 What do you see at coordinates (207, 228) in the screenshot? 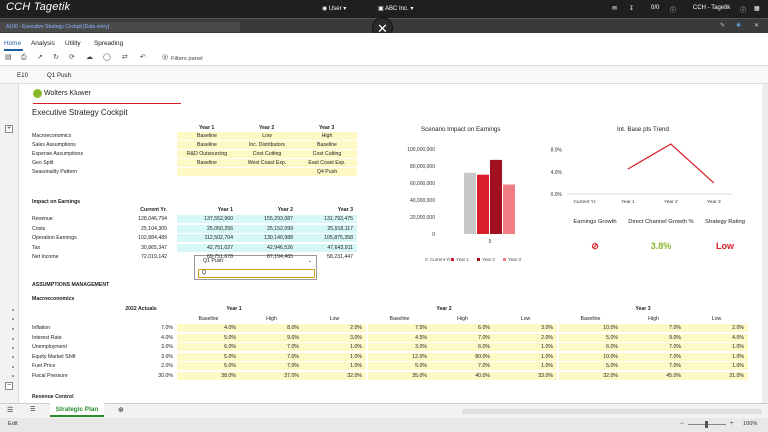
I see `impact-value: 25,050,256` at bounding box center [207, 228].